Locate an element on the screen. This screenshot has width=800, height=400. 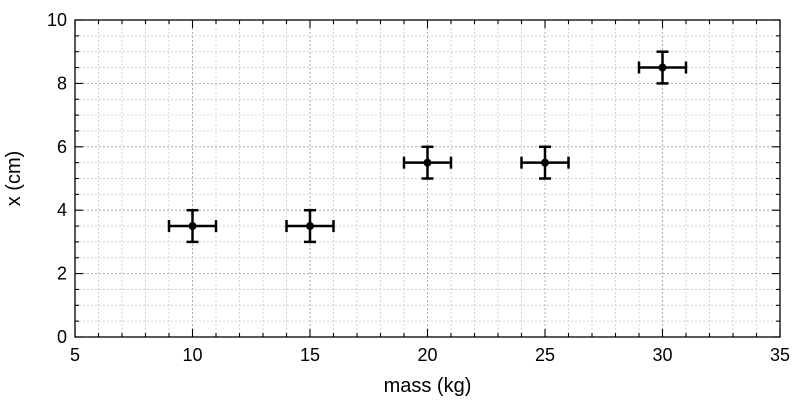
y-tick-label: 2 is located at coordinates (62, 274).